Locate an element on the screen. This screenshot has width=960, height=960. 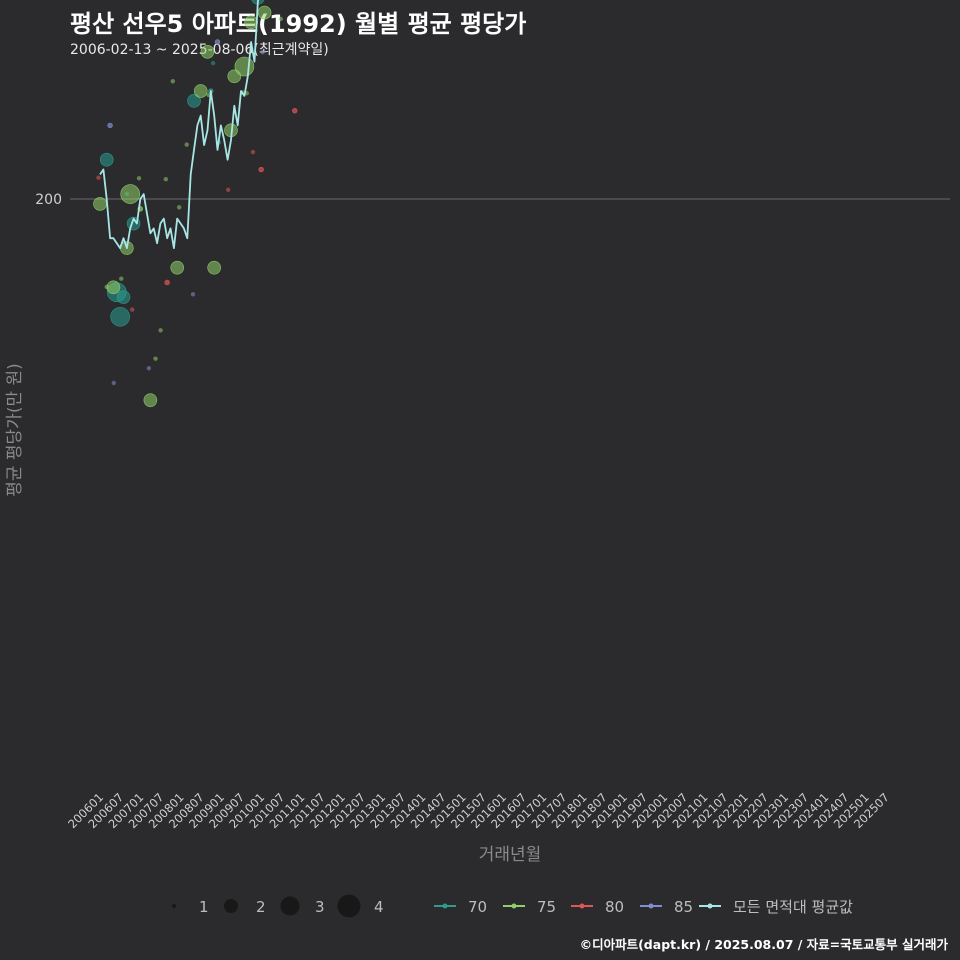
y-axis-label: 평균 평당가(만 원) is located at coordinates (15, 430).